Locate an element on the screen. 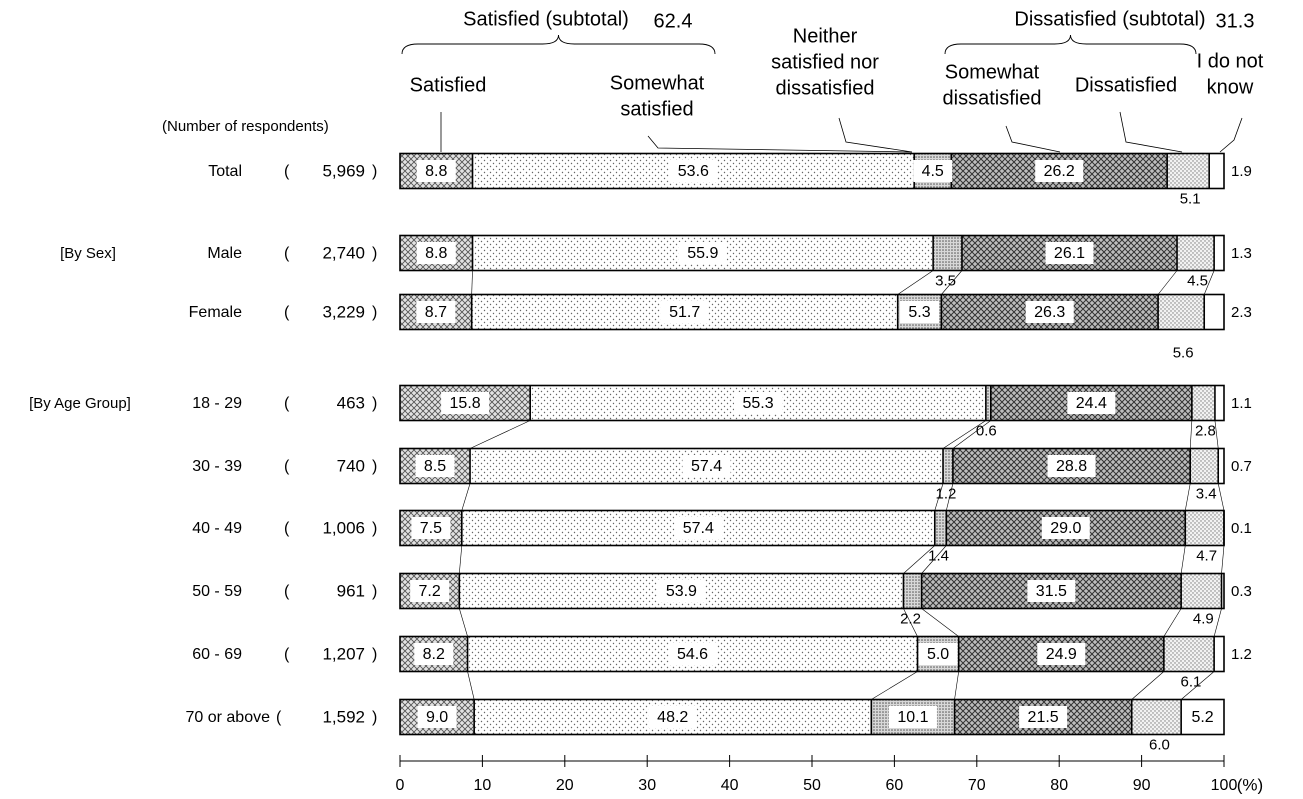 The height and width of the screenshot is (799, 1303). legend-label-dont-know: know is located at coordinates (1230, 87).